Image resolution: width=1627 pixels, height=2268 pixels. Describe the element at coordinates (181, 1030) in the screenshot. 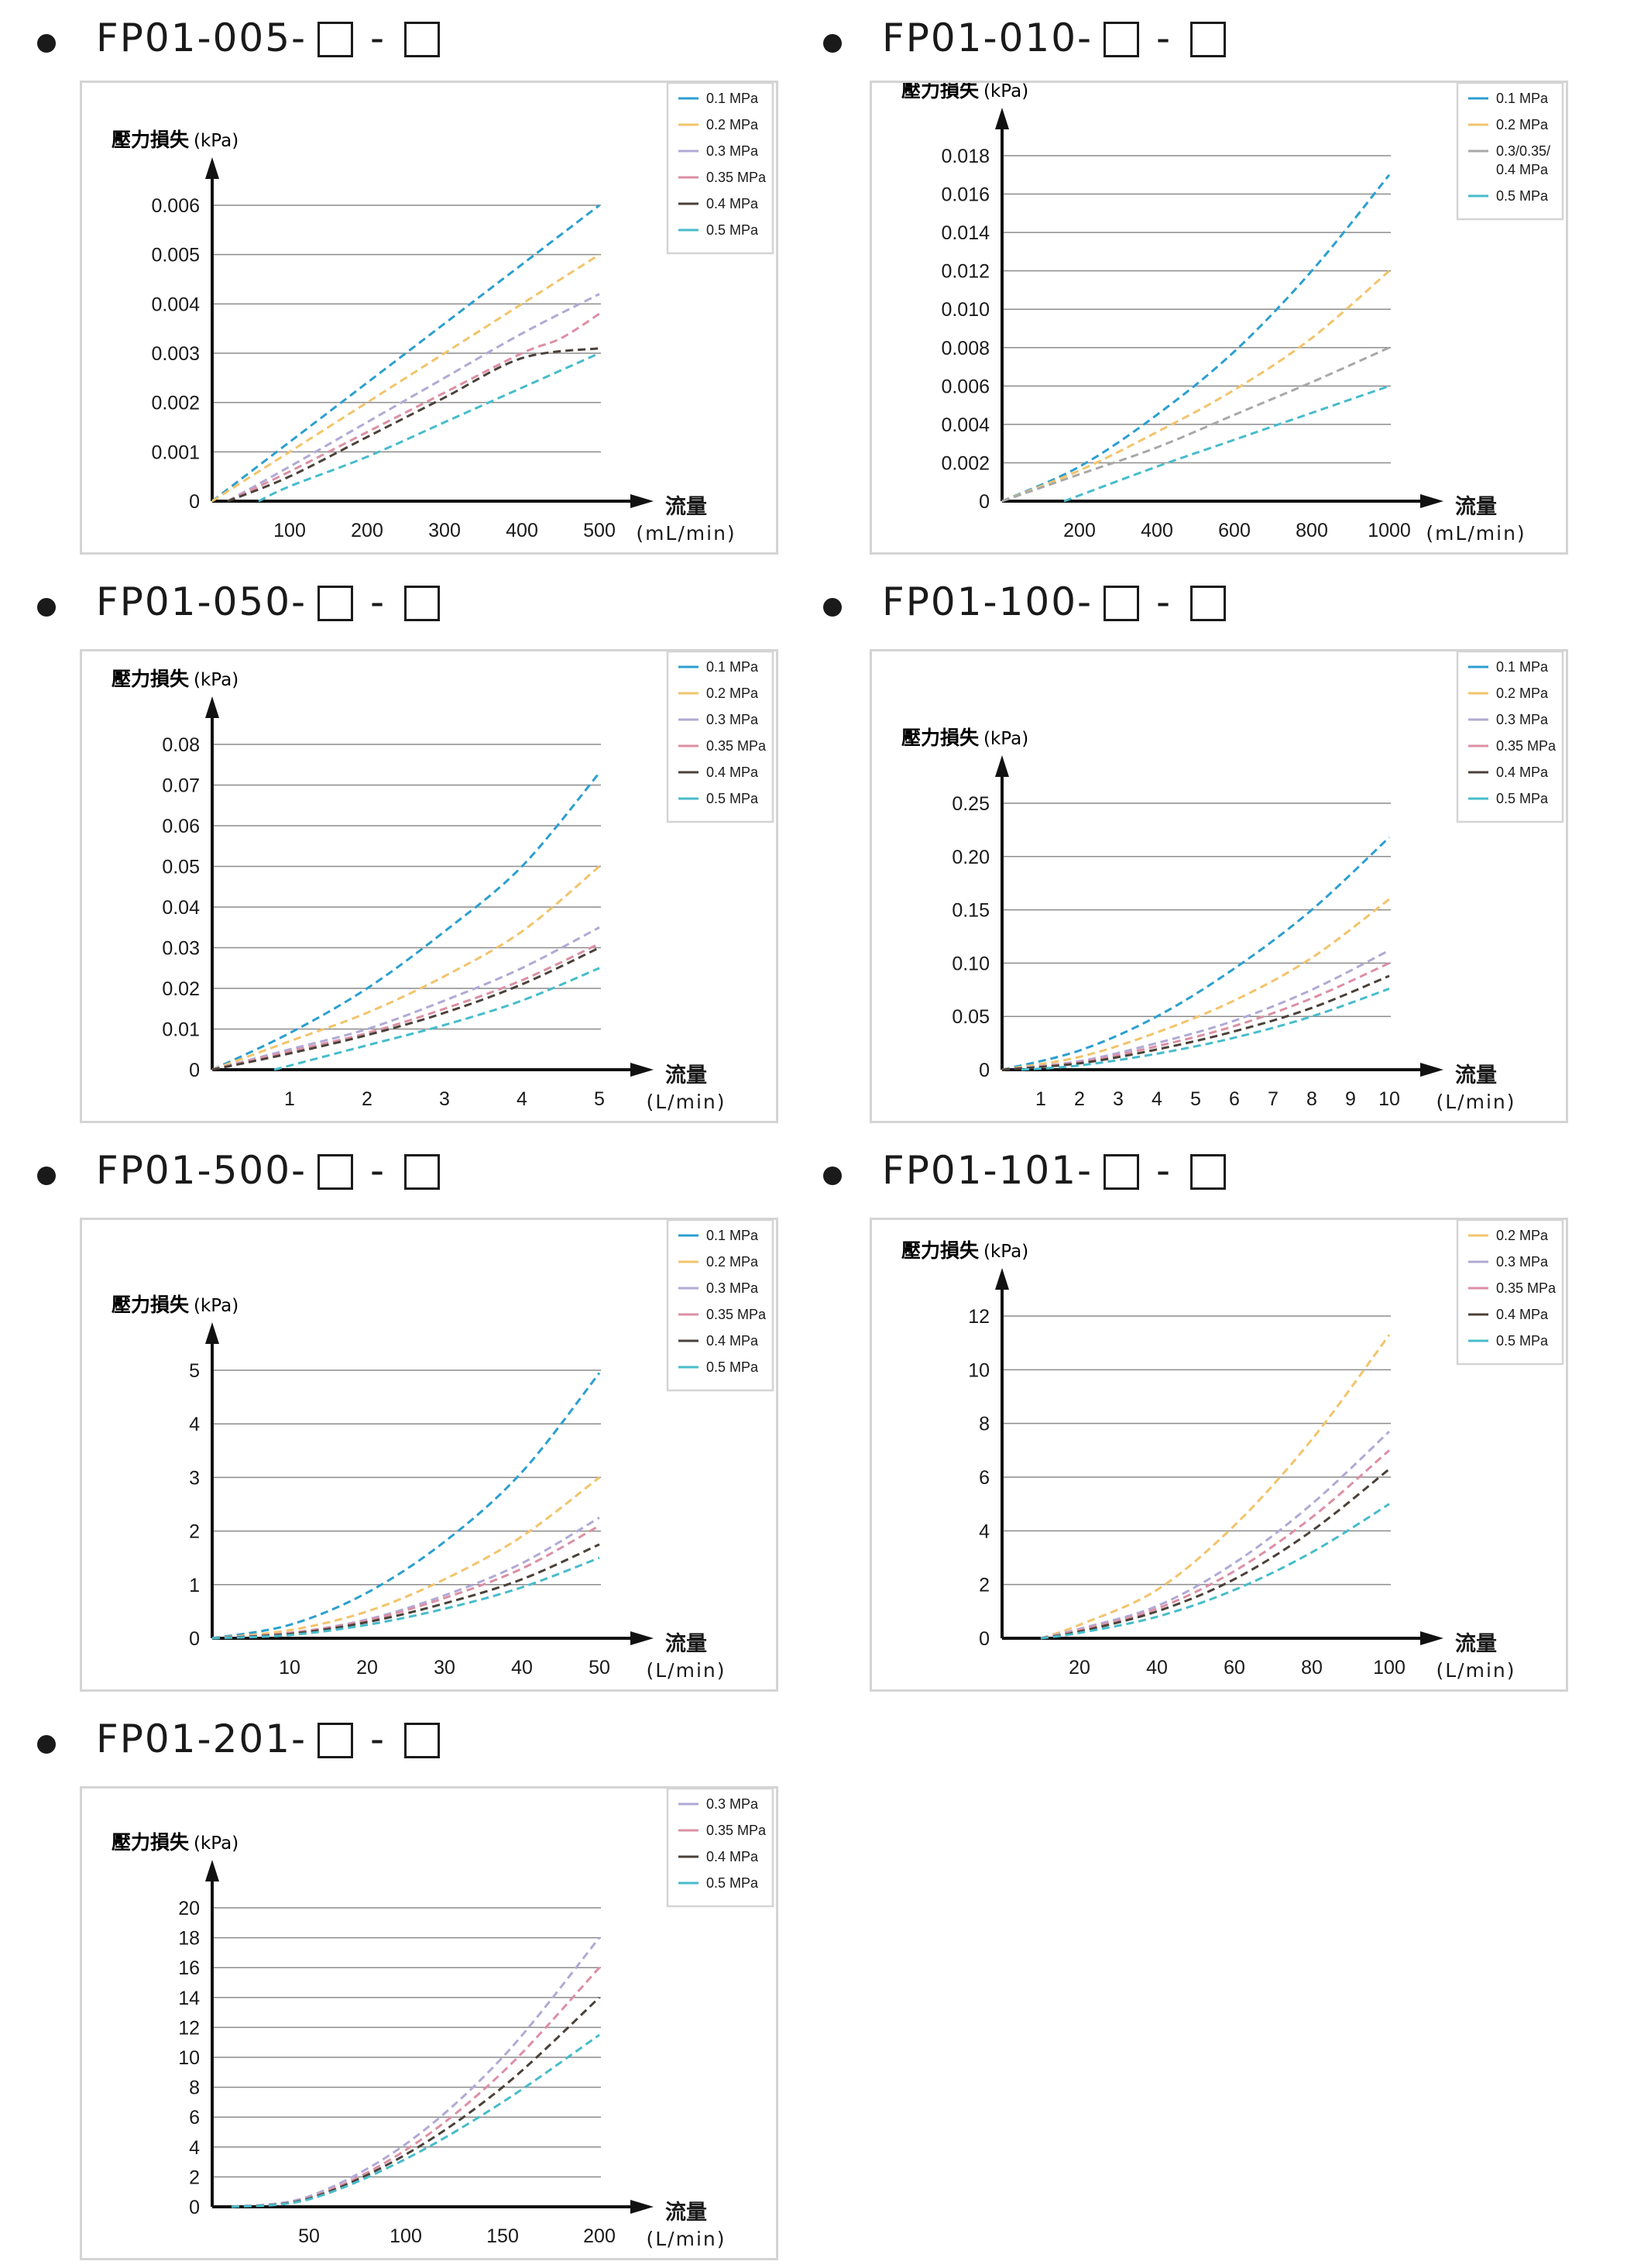

I see `y-tick-label: 0.01` at that location.